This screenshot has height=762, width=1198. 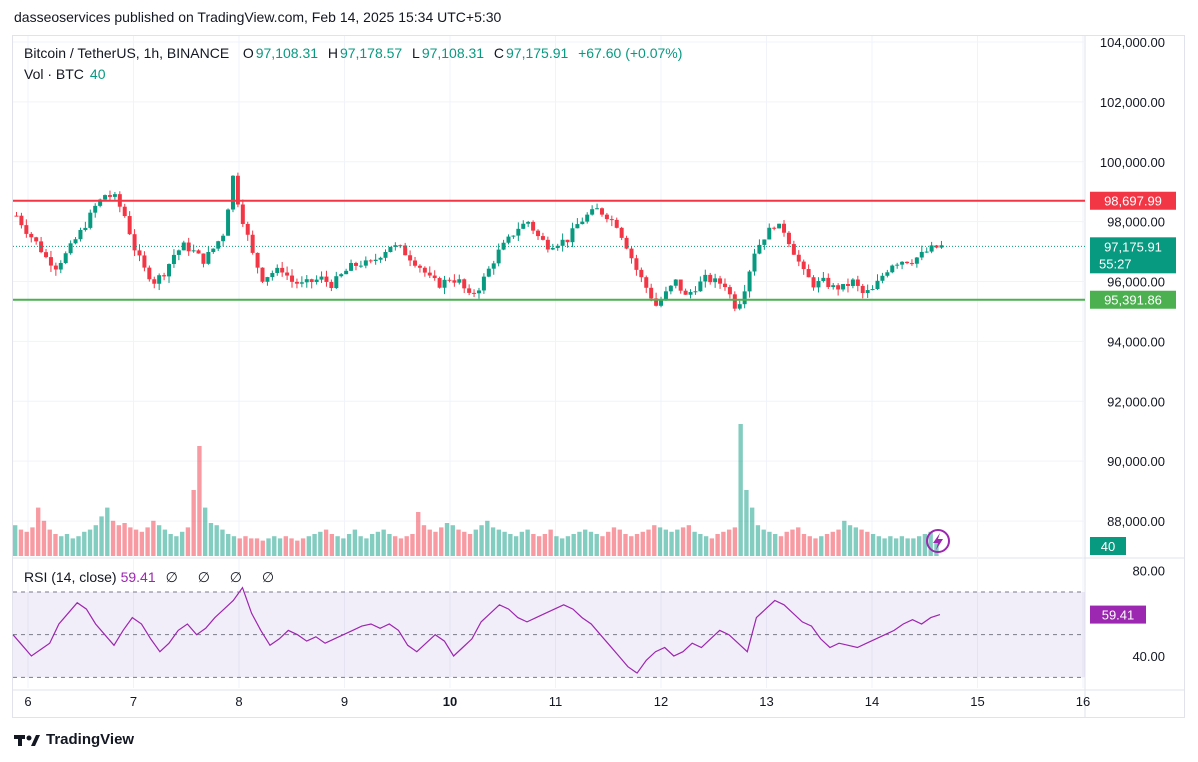 I want to click on high-label: H, so click(x=332, y=53).